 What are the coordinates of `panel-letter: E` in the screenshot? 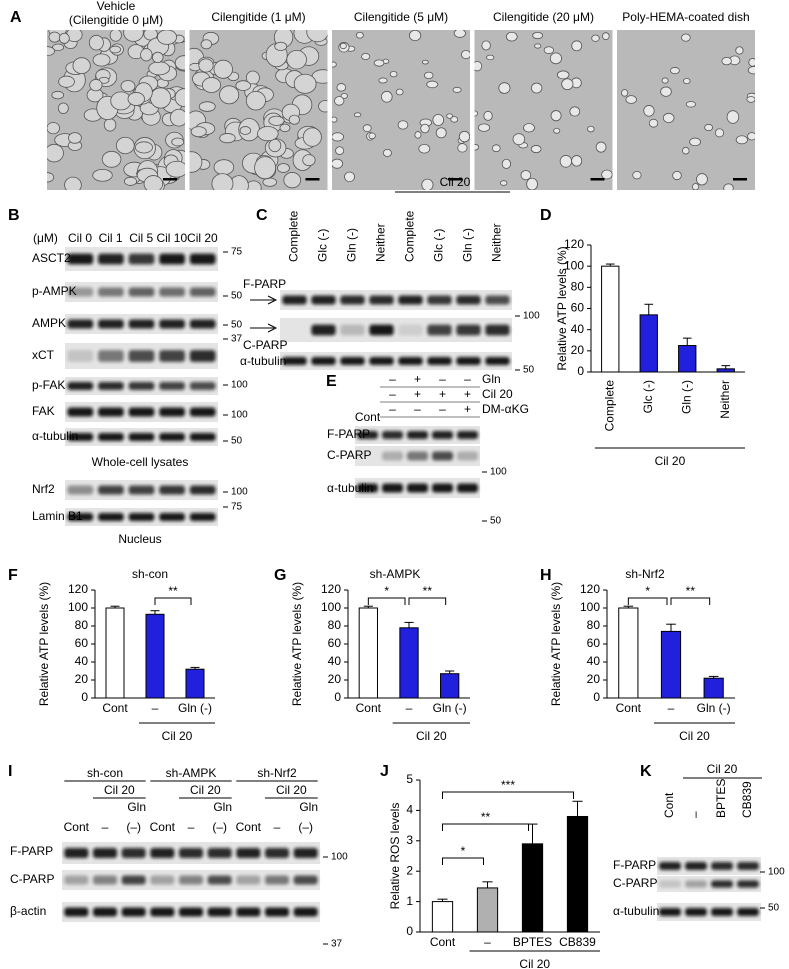 It's located at (331, 381).